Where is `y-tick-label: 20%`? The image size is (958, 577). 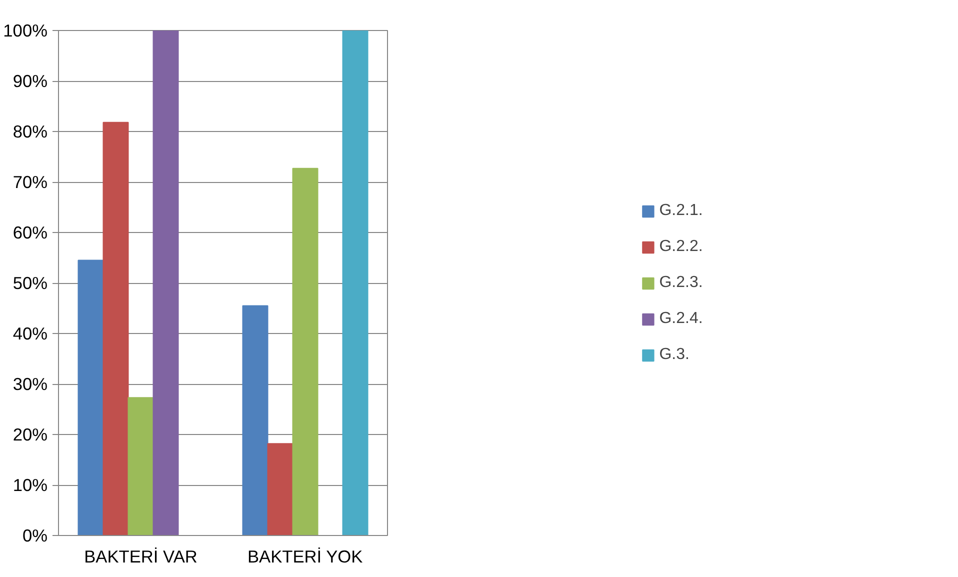
y-tick-label: 20% is located at coordinates (30, 434).